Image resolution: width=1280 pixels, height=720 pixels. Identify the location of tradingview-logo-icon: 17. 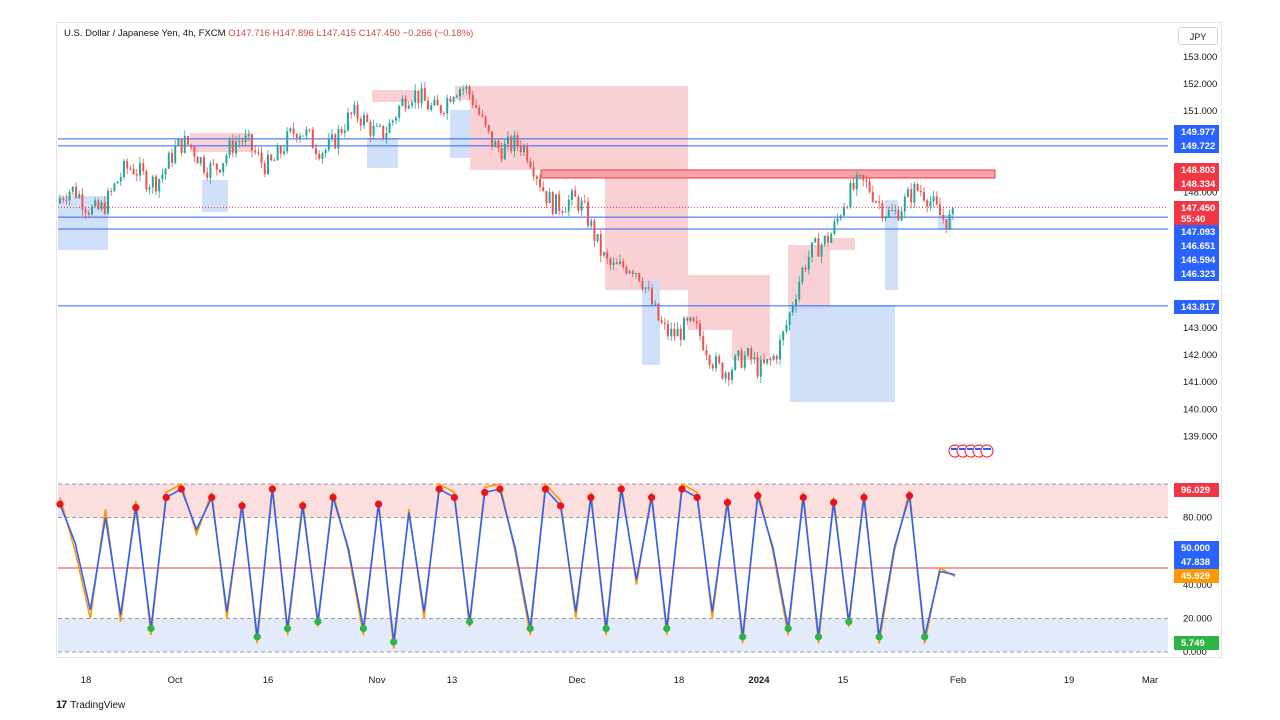
(61, 705).